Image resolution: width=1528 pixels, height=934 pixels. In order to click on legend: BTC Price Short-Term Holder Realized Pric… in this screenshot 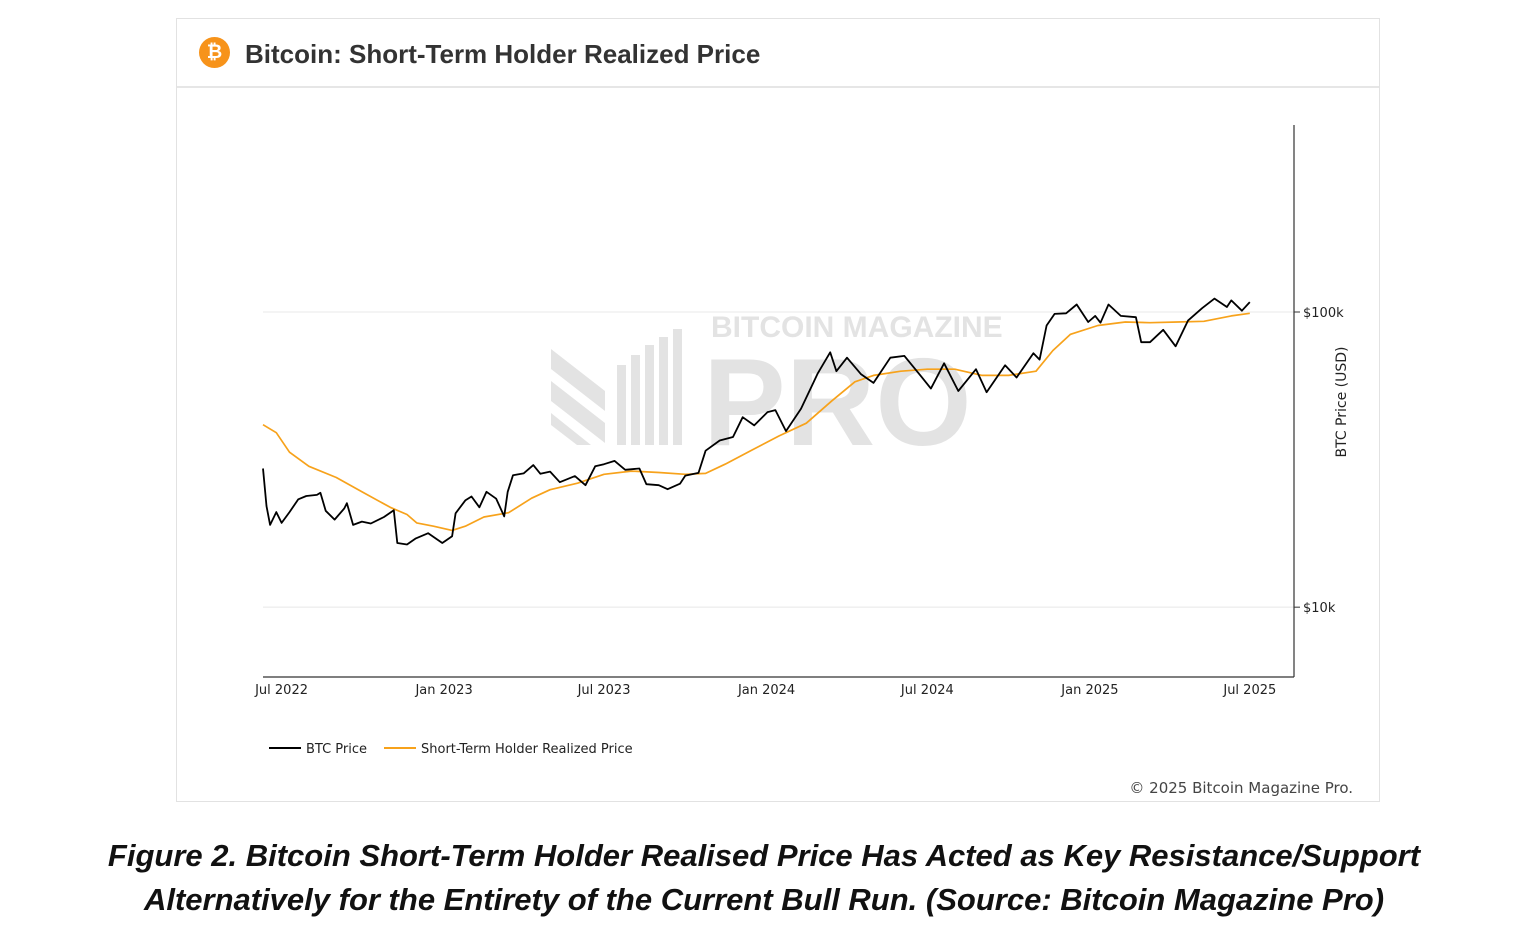, I will do `click(451, 749)`.